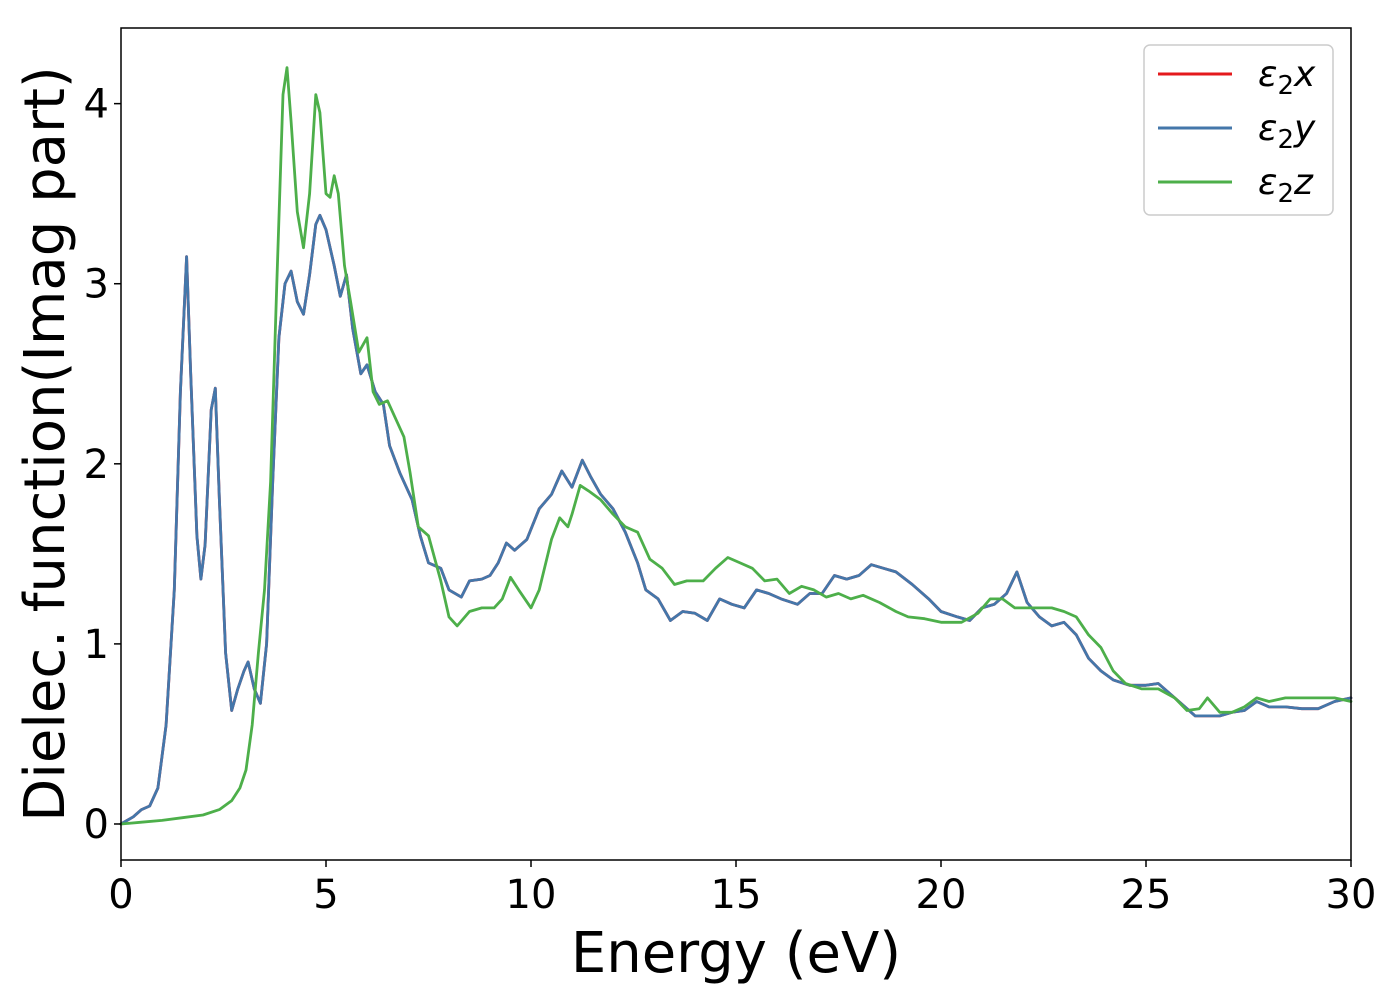 The width and height of the screenshot is (1400, 1000). Describe the element at coordinates (96, 465) in the screenshot. I see `y-tick-label: 2` at that location.